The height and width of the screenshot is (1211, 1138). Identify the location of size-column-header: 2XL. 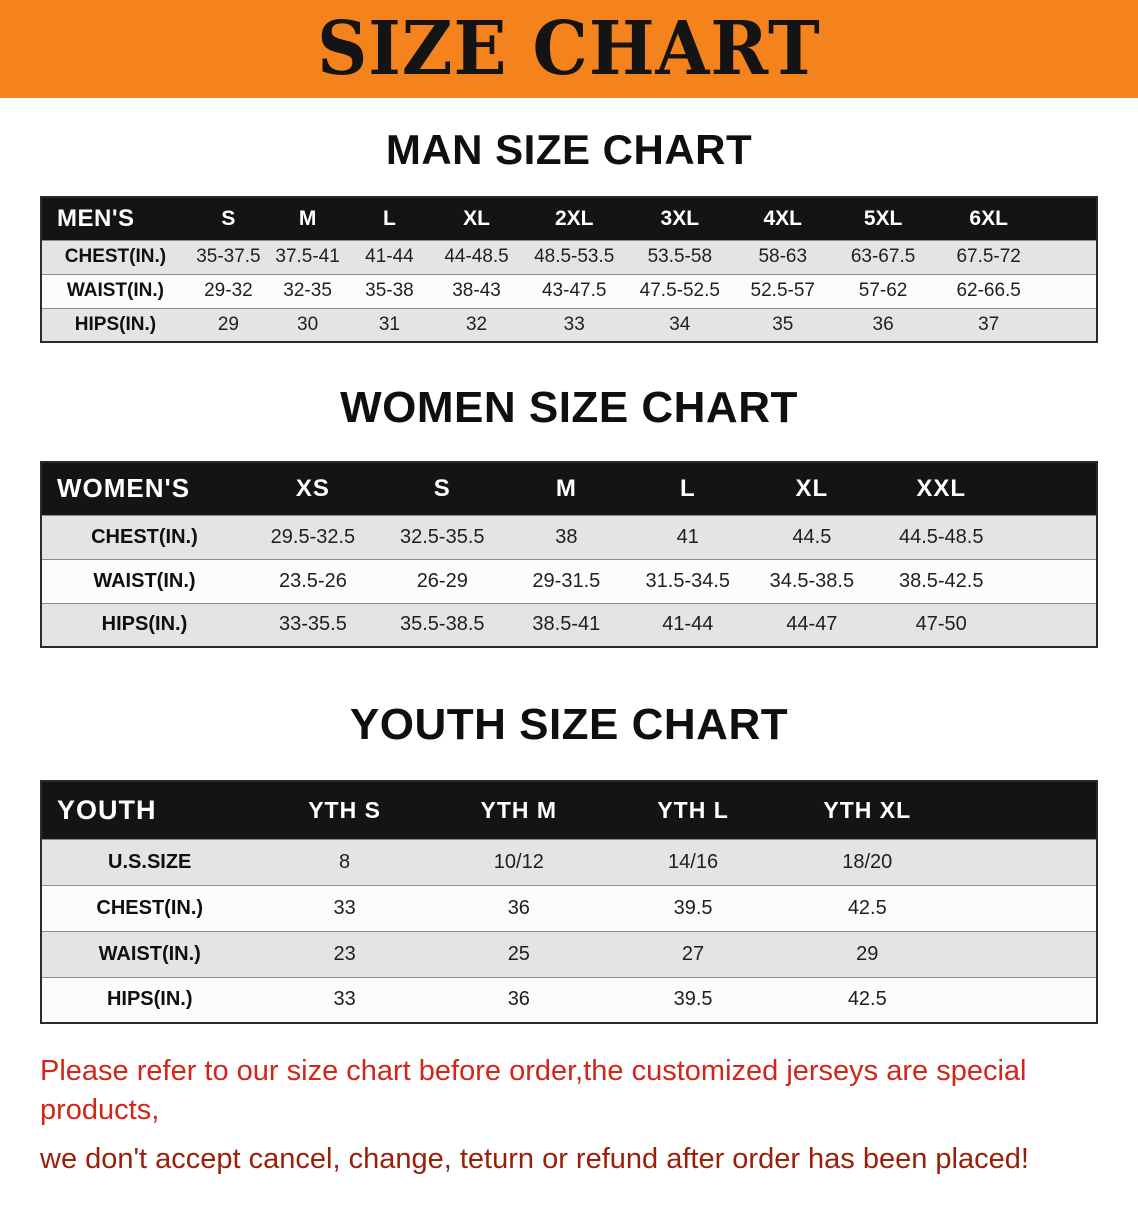
(574, 218).